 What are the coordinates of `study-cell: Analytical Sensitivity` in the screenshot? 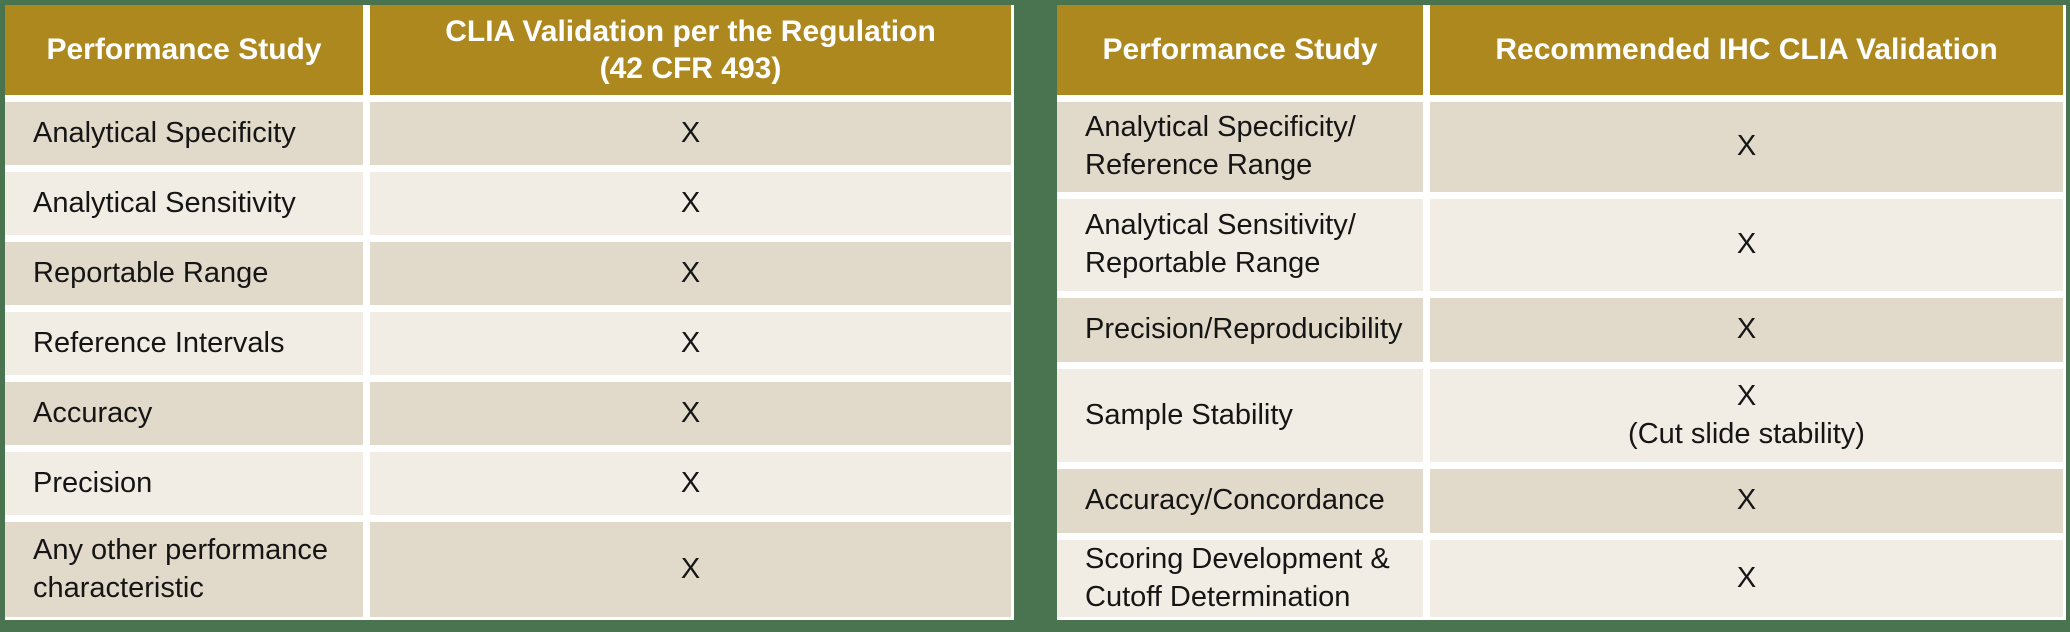 It's located at (184, 203).